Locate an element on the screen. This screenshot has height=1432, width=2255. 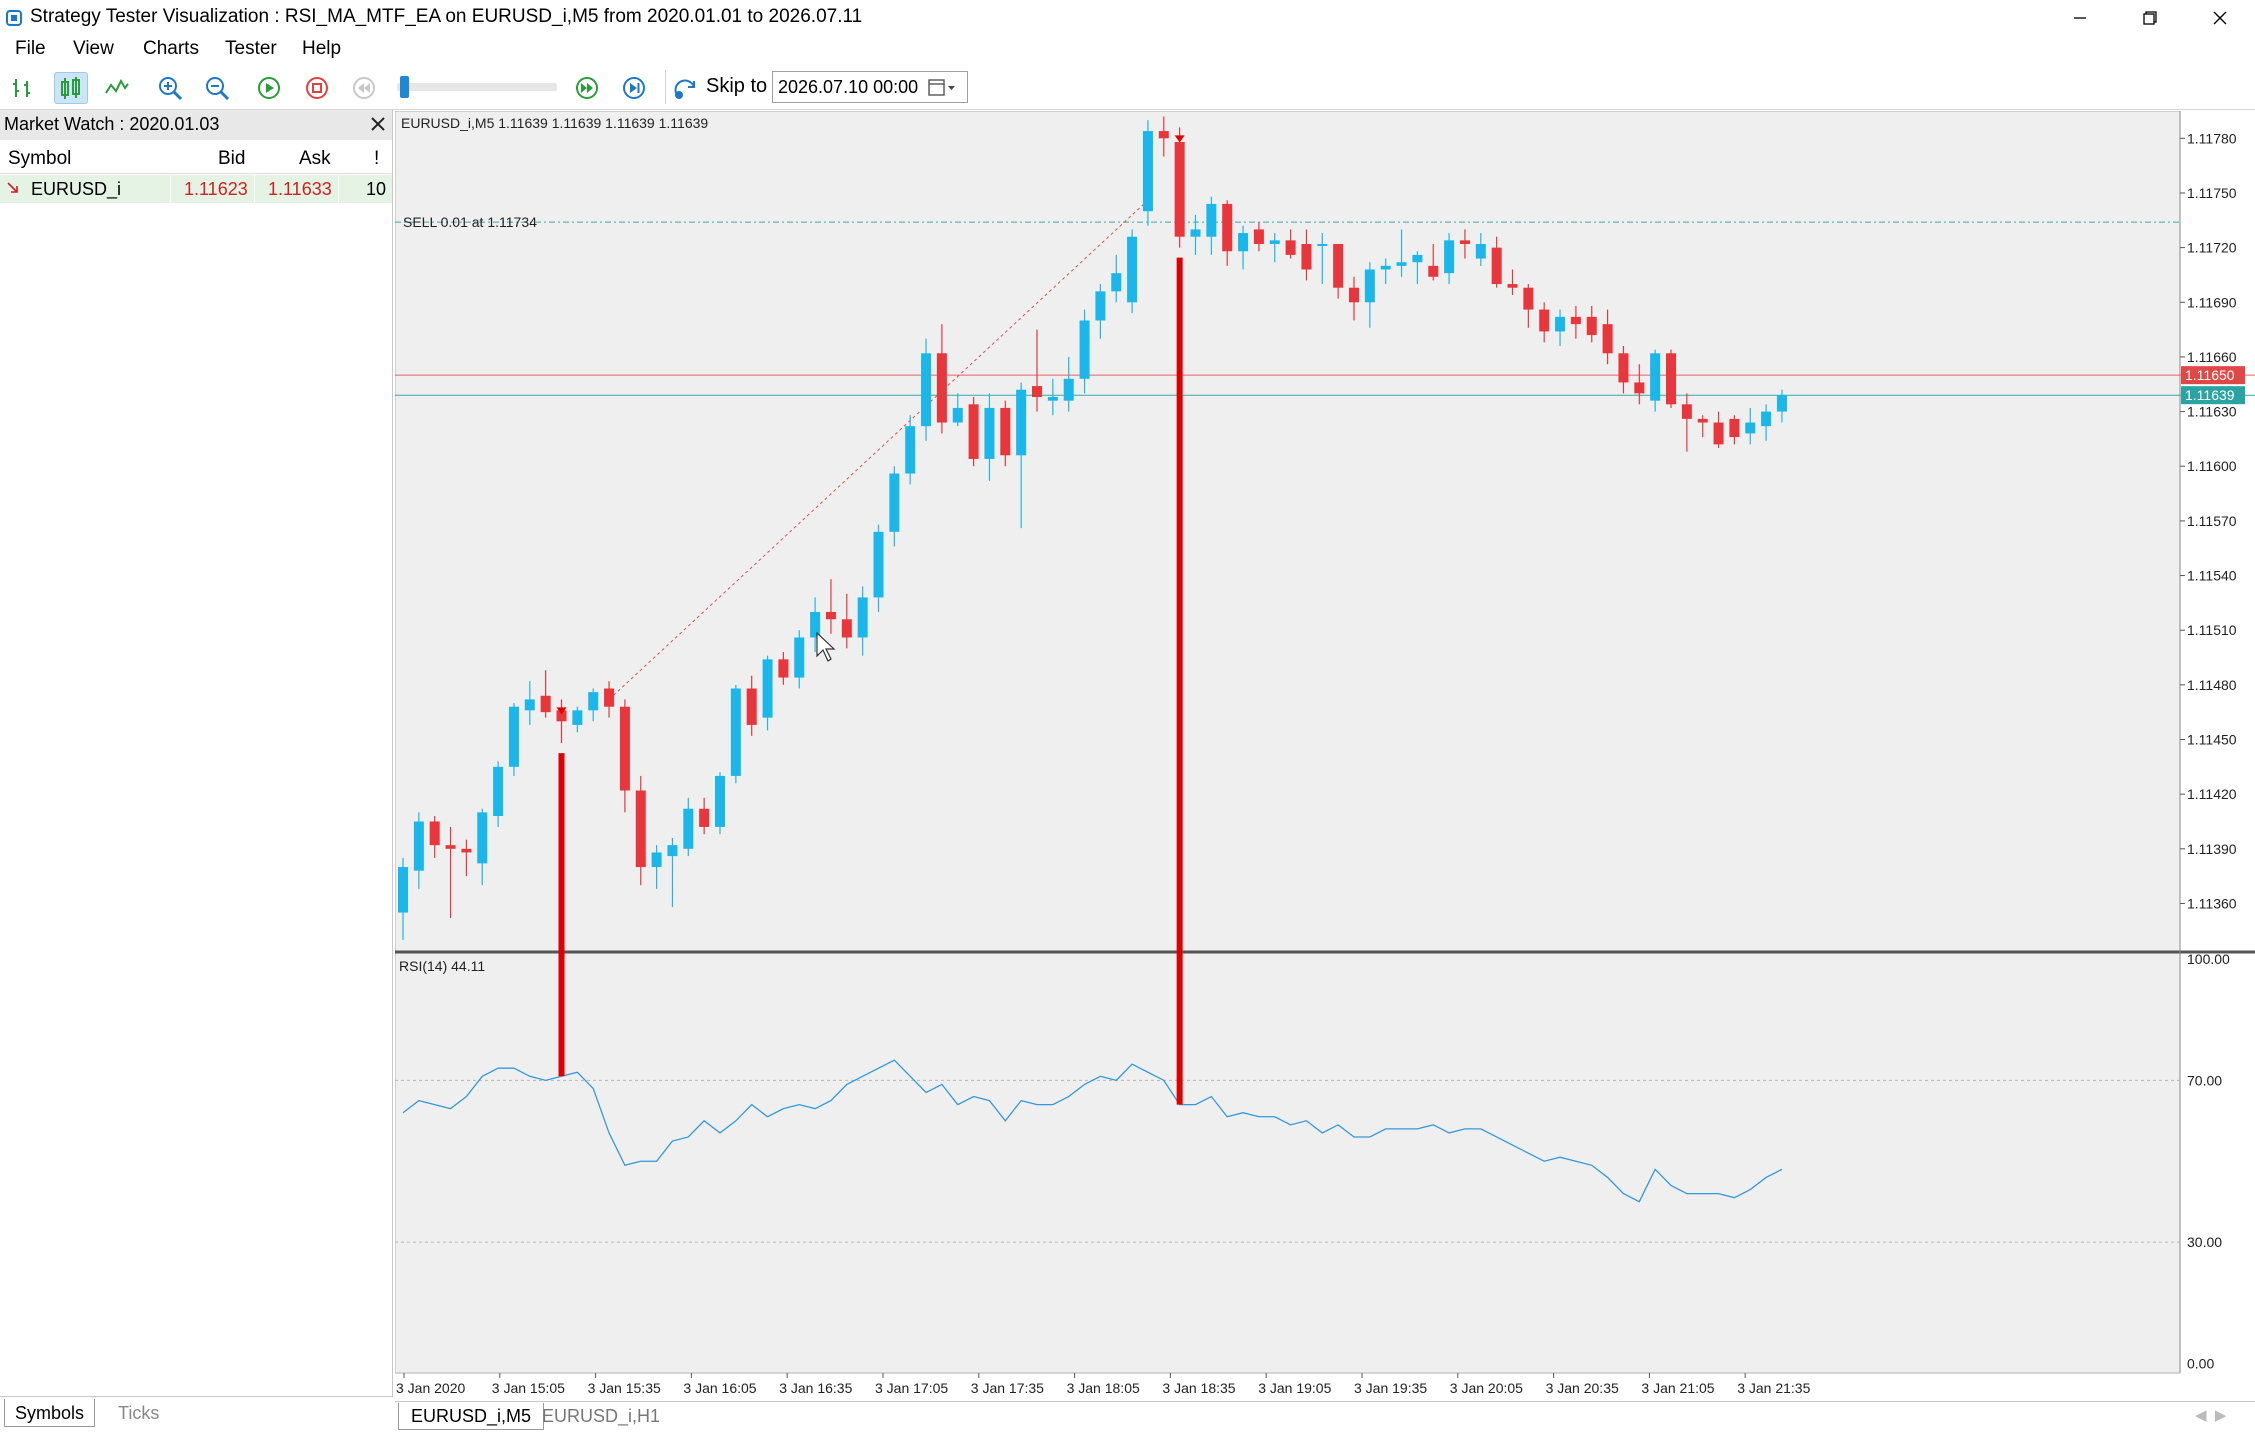
rsi-label: RSI(14) 44.11 is located at coordinates (442, 966).